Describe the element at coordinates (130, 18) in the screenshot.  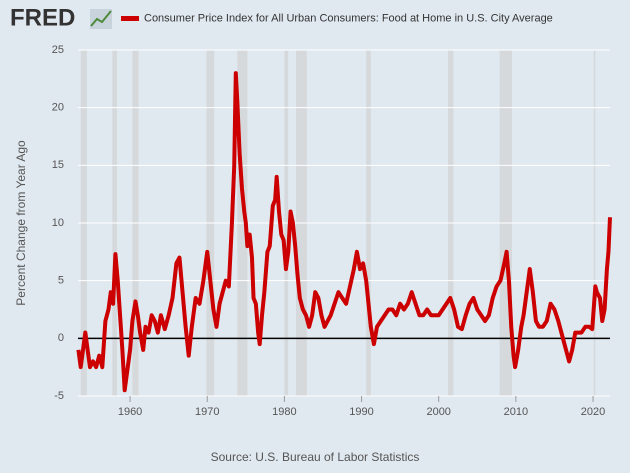
I see `legend-swatch` at that location.